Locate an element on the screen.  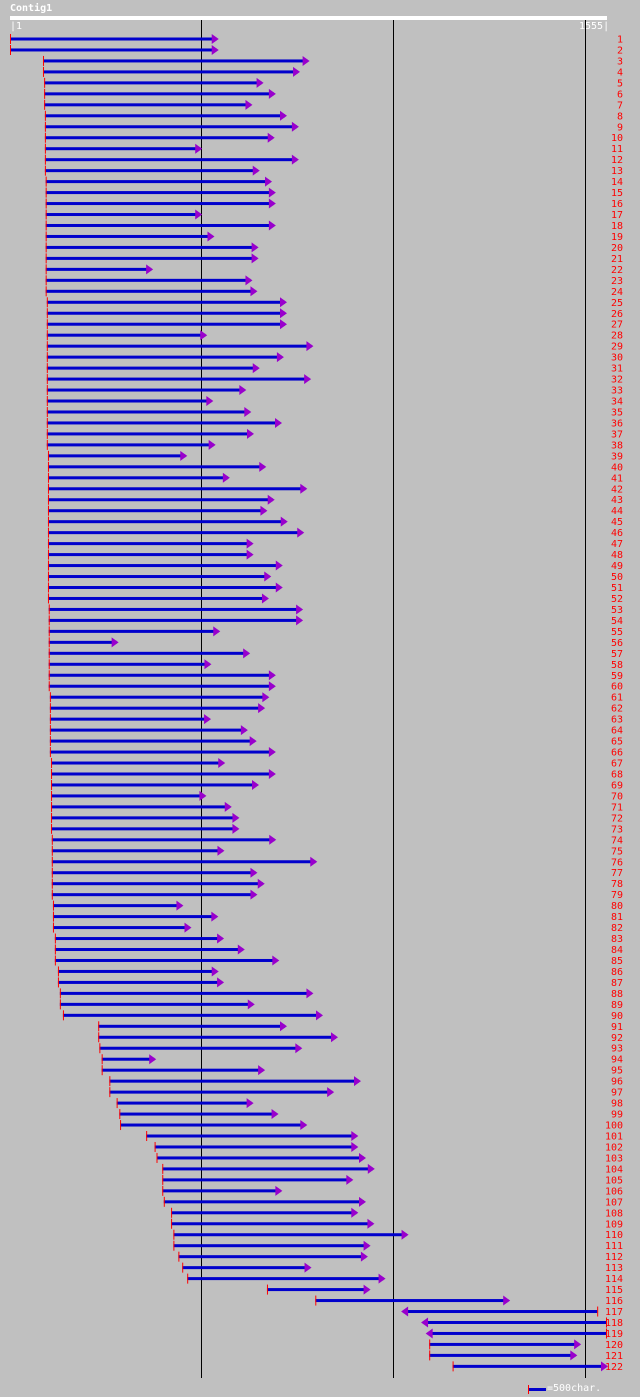
read-number-label: 80 is located at coordinates (617, 906).